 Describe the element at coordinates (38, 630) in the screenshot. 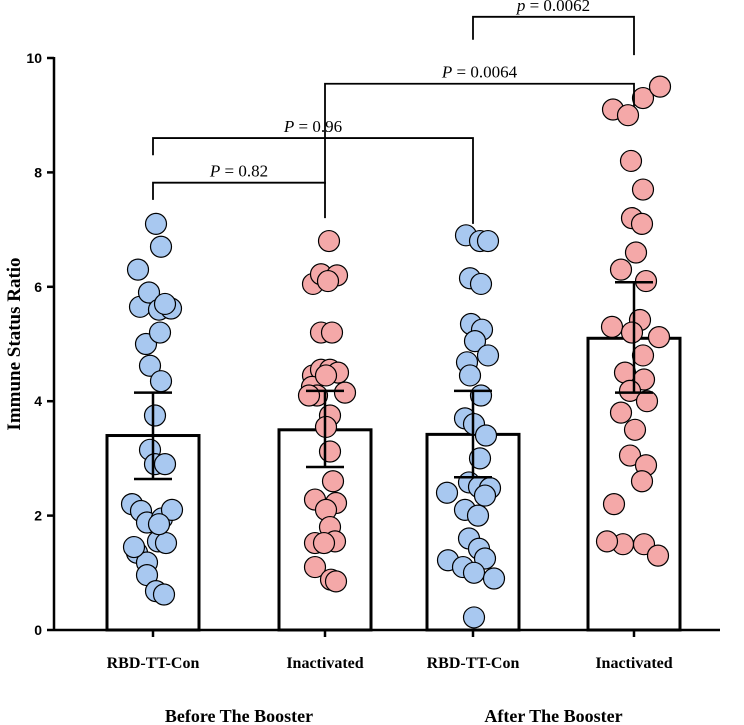

I see `y-tick-label: 0` at that location.